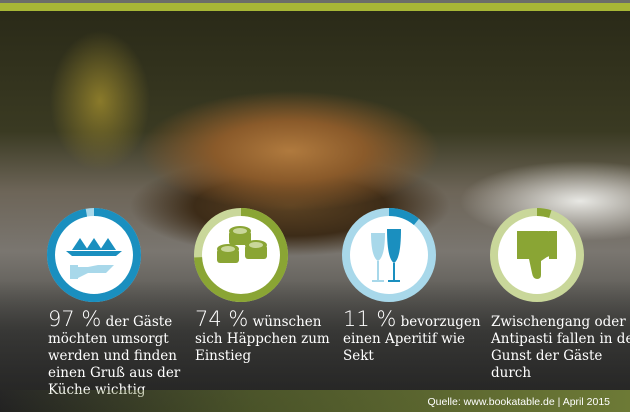  What do you see at coordinates (412, 339) in the screenshot?
I see `stat-text: bevorzugen einen Aperitif wie Sekt` at bounding box center [412, 339].